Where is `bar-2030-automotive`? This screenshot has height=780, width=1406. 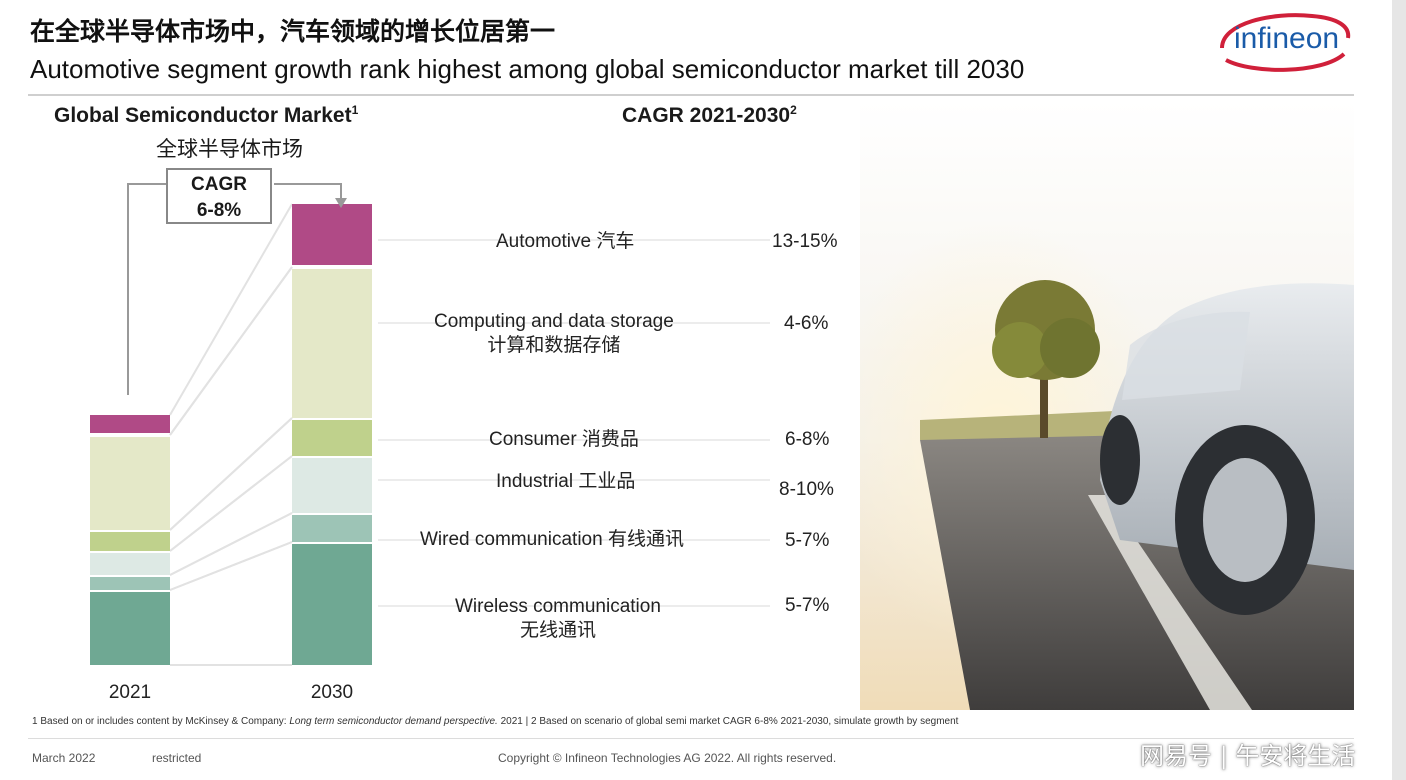 bar-2030-automotive is located at coordinates (332, 234).